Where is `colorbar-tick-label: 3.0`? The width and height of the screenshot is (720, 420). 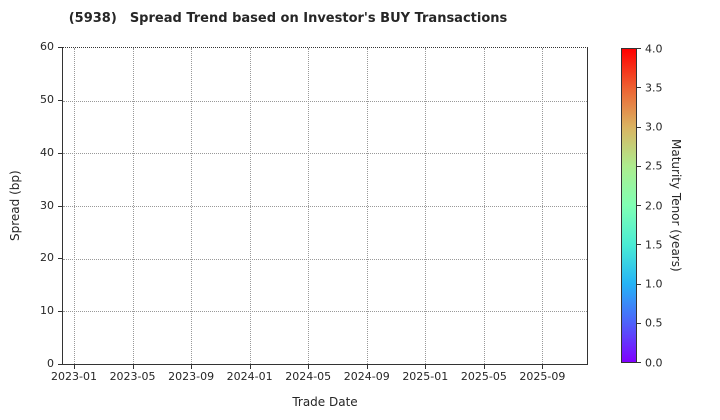 colorbar-tick-label: 3.0 is located at coordinates (654, 127).